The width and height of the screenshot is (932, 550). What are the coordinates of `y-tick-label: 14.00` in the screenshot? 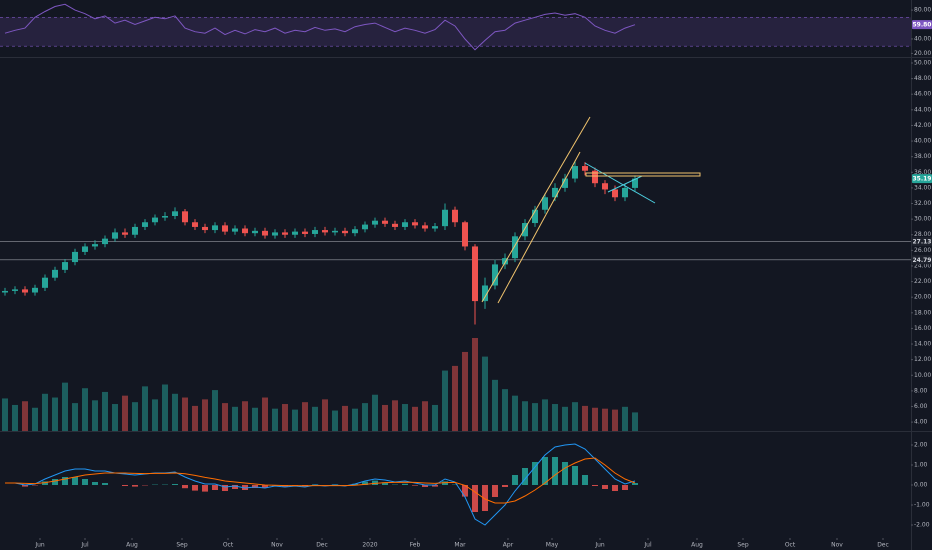 It's located at (922, 344).